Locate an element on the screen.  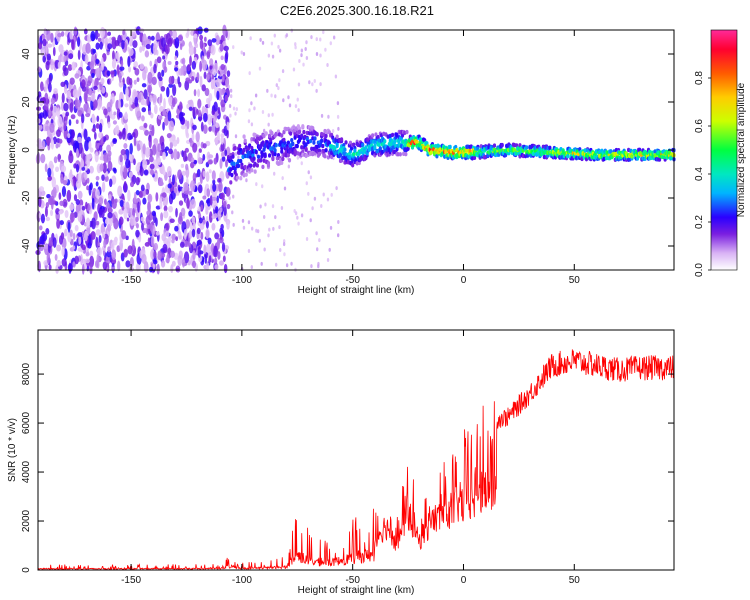
y-tick-label: 0 is located at coordinates (26, 150).